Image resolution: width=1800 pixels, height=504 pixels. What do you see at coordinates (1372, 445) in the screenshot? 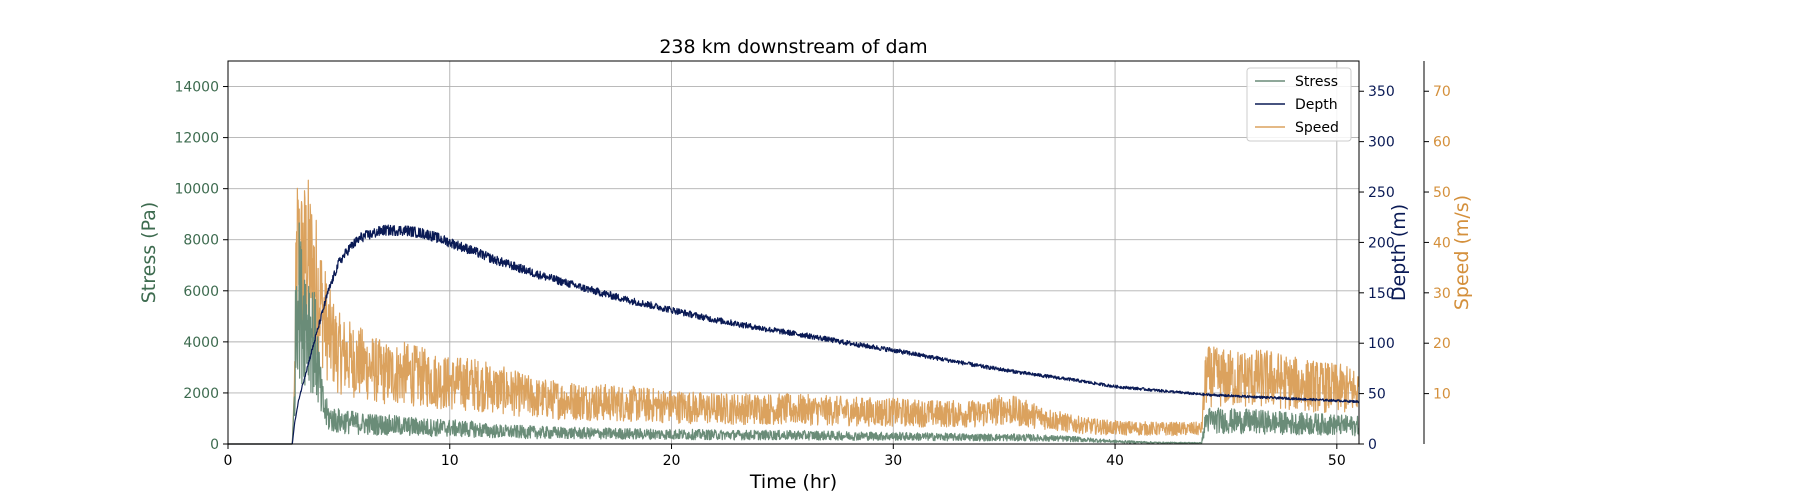
I see `depth-tick-label: 0` at bounding box center [1372, 445].